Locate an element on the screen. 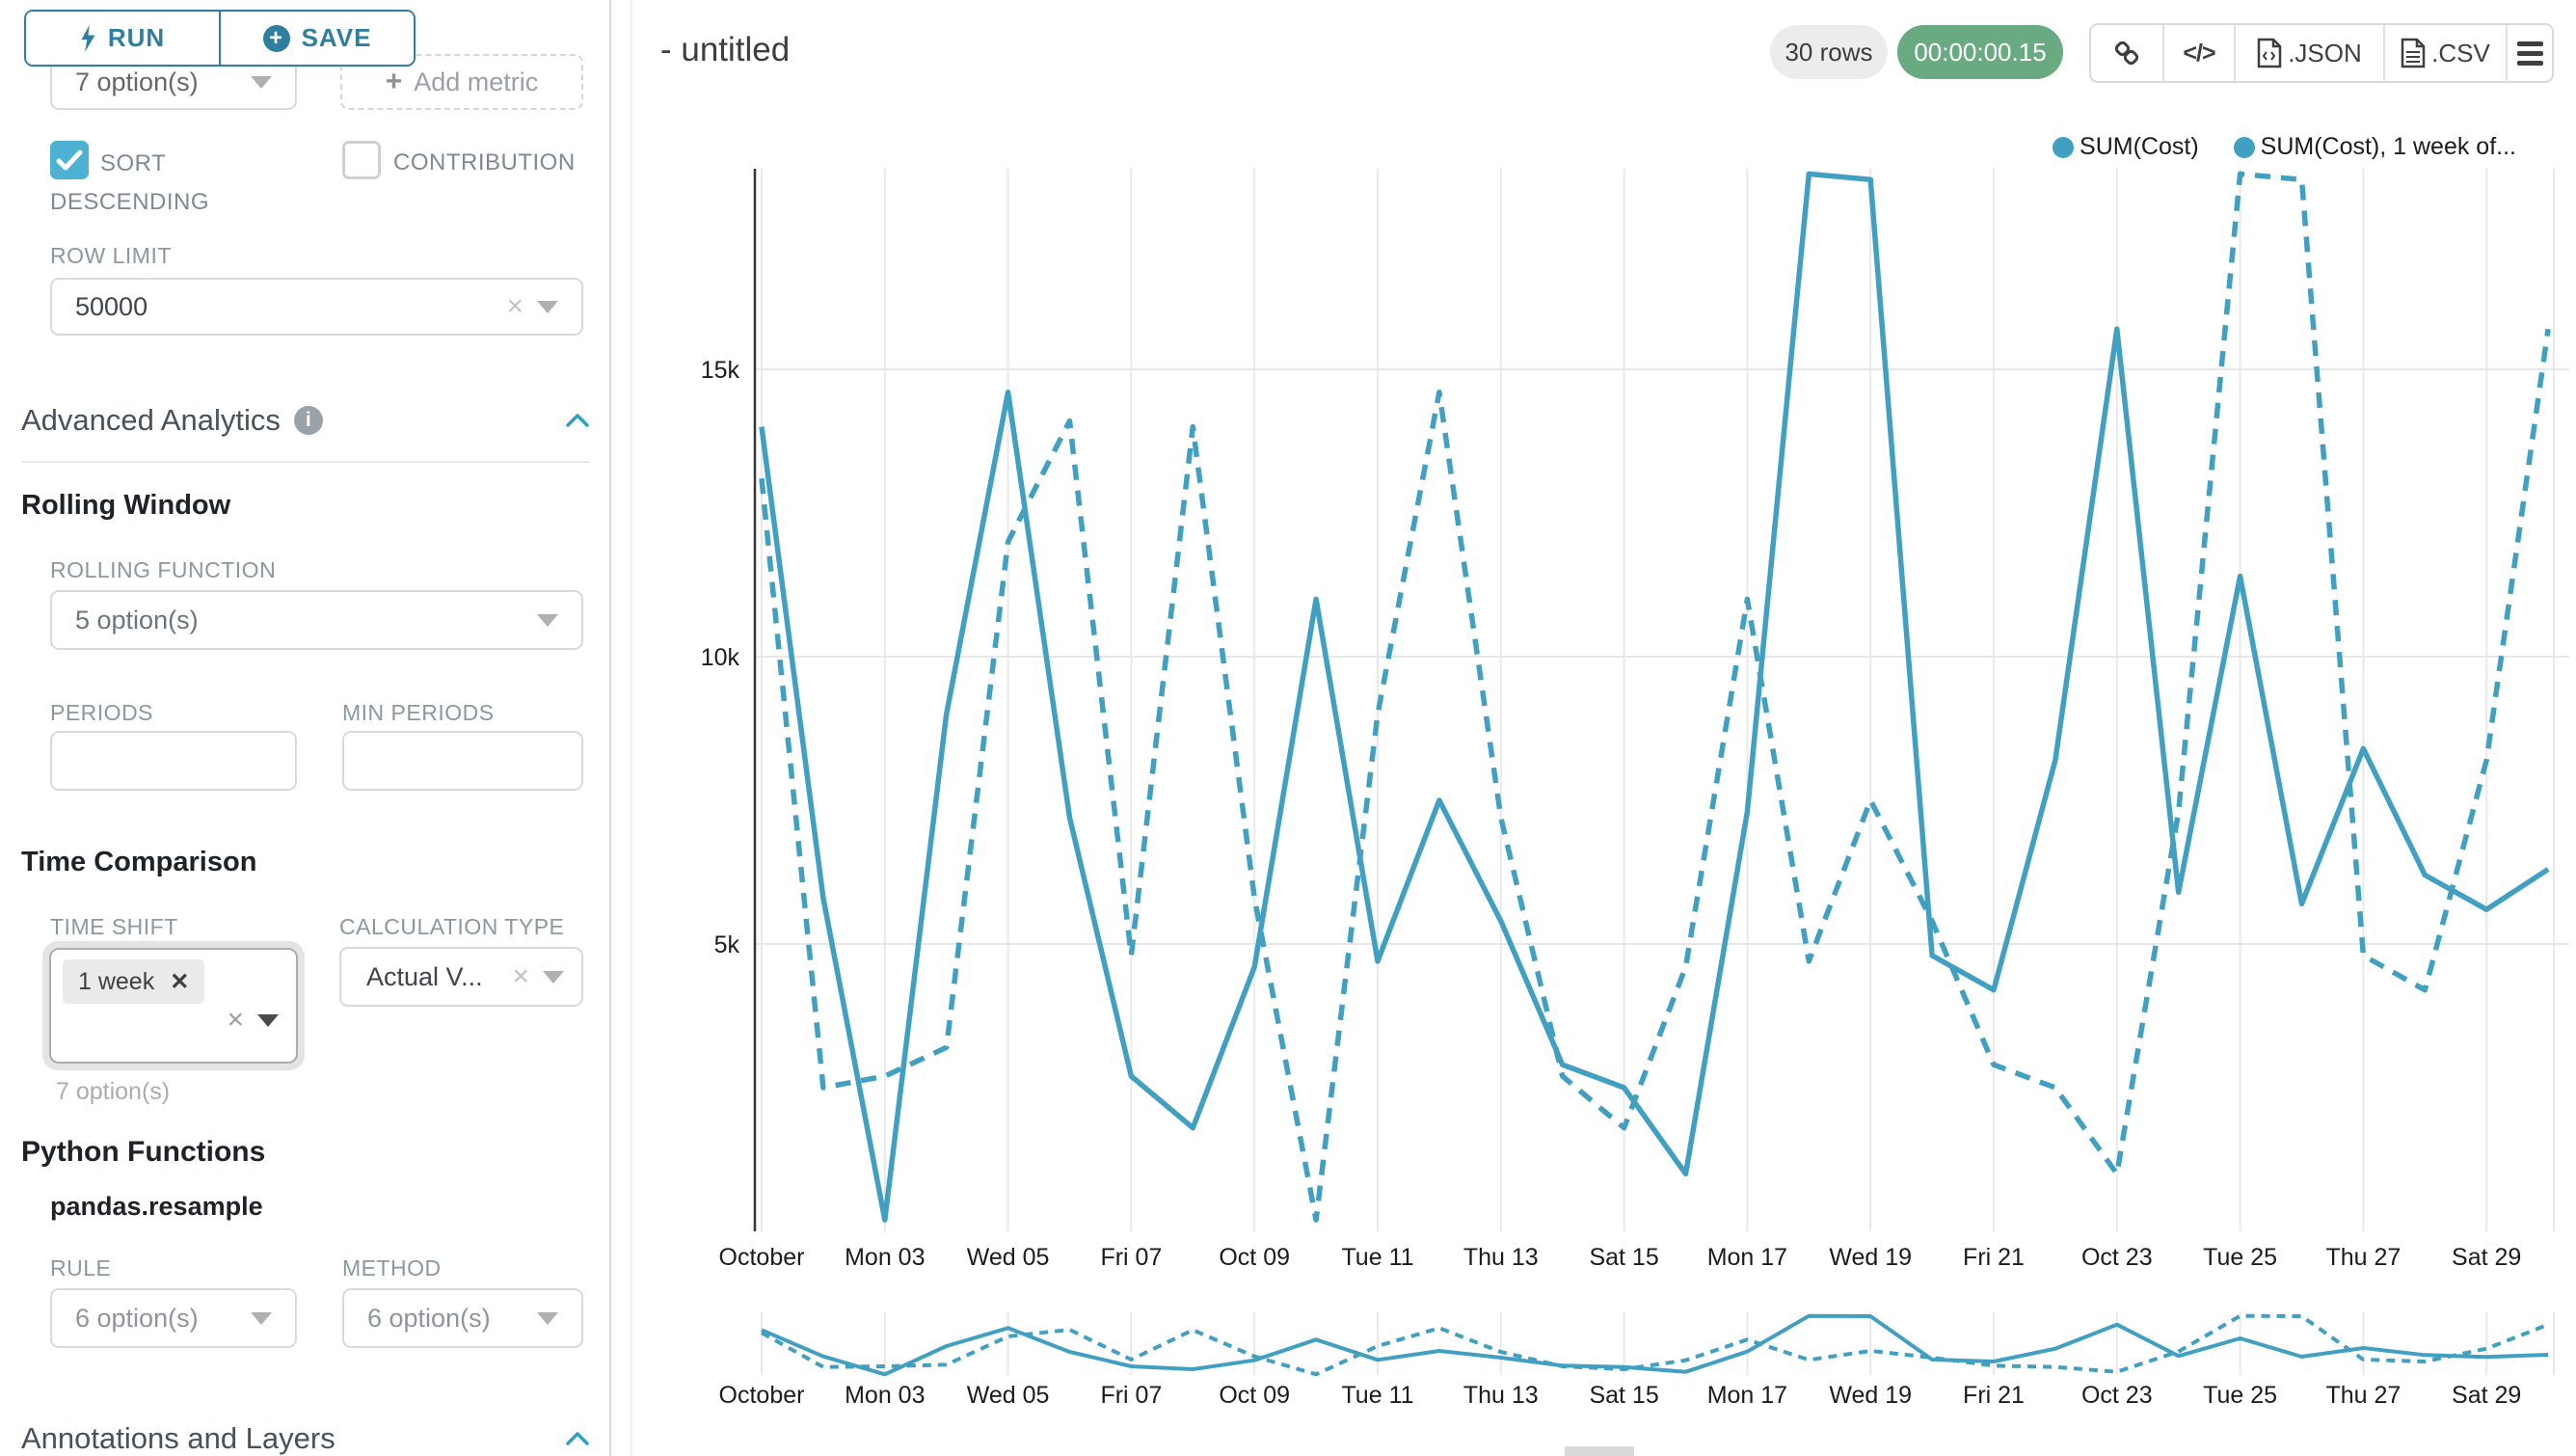  calculation-type-select: Actual V... × is located at coordinates (461, 977).